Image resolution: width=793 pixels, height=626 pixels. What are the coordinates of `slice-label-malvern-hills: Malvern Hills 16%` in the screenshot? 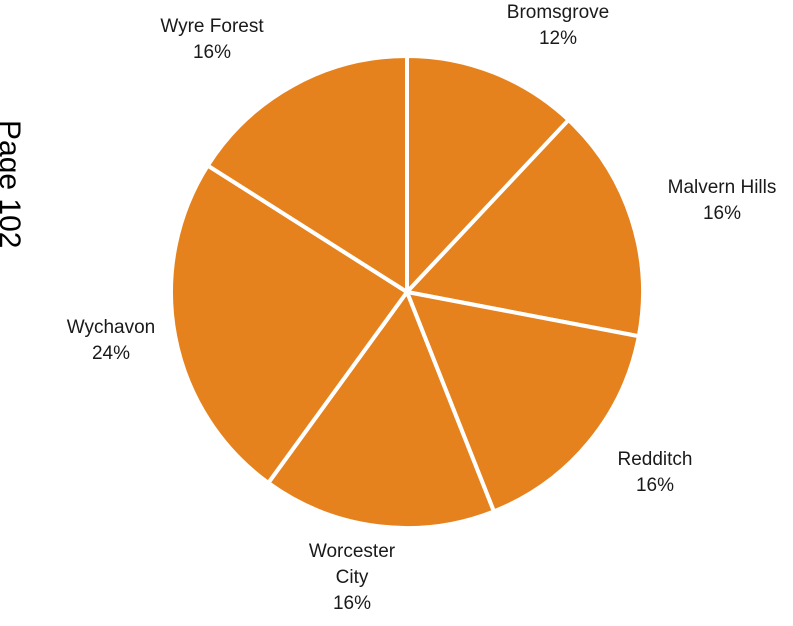 It's located at (722, 200).